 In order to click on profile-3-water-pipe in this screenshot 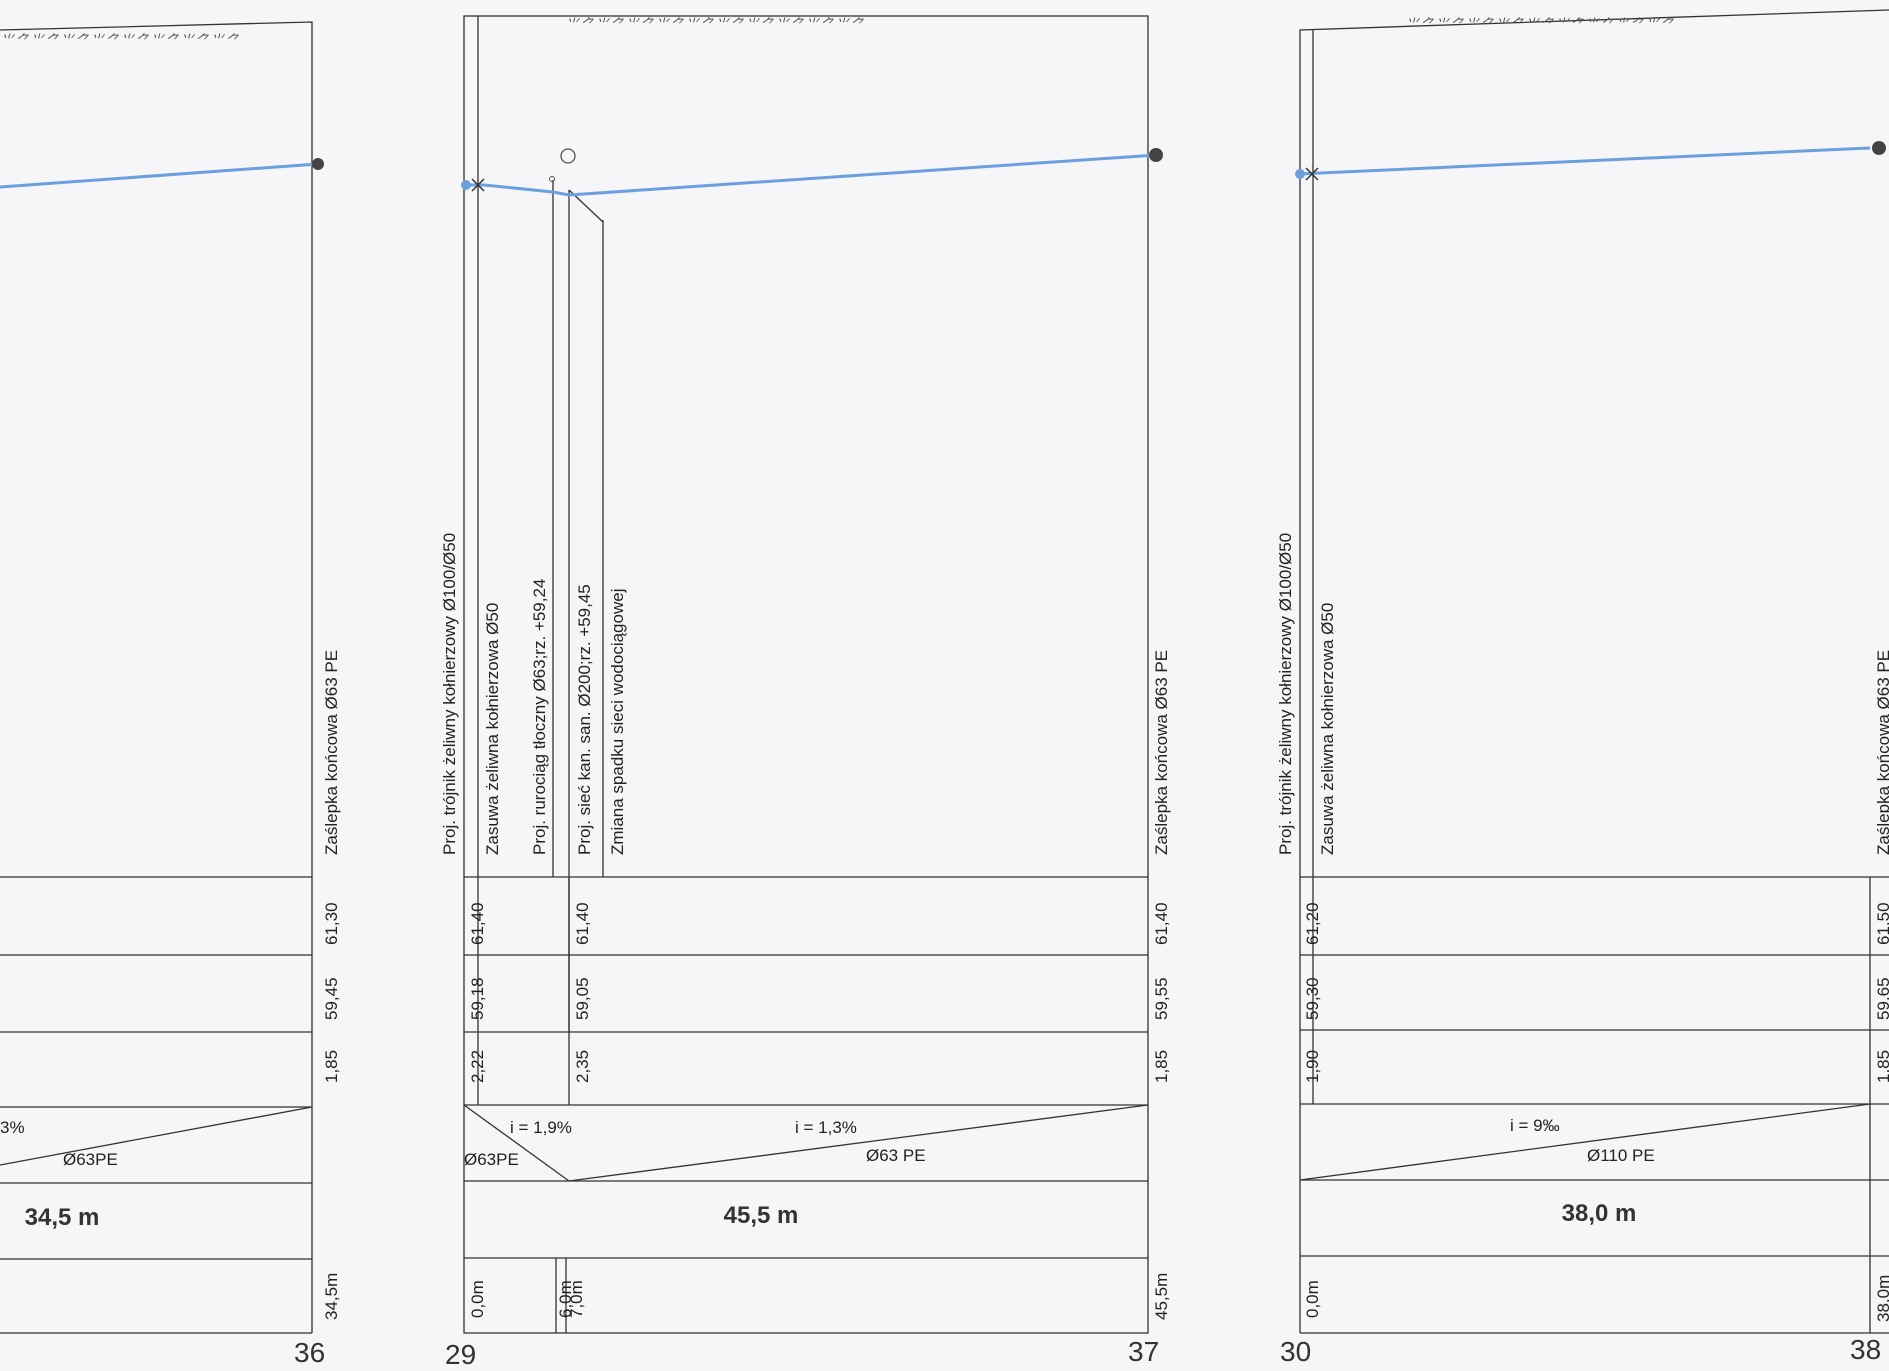, I will do `click(1584, 161)`.